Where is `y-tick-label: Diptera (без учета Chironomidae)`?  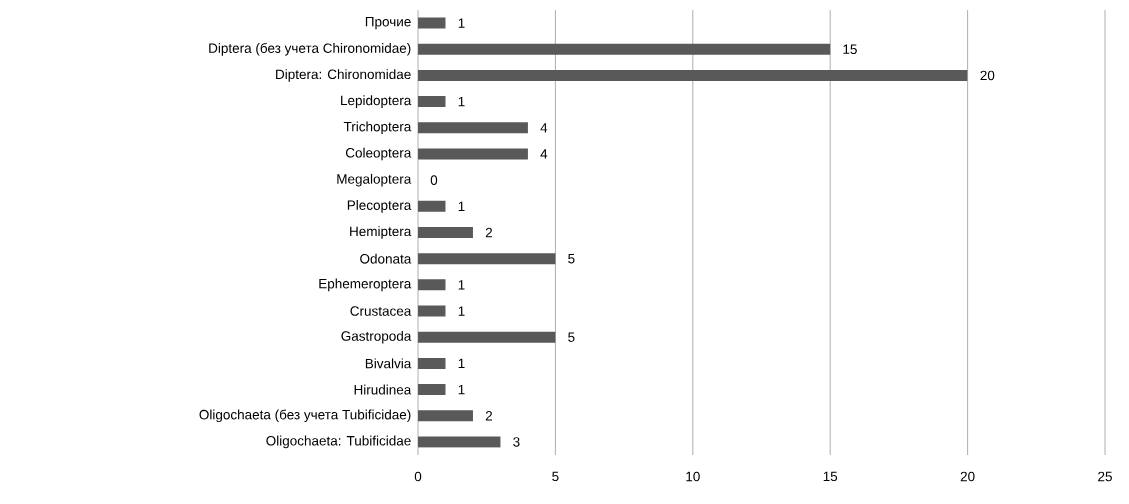 y-tick-label: Diptera (без учета Chironomidae) is located at coordinates (310, 49).